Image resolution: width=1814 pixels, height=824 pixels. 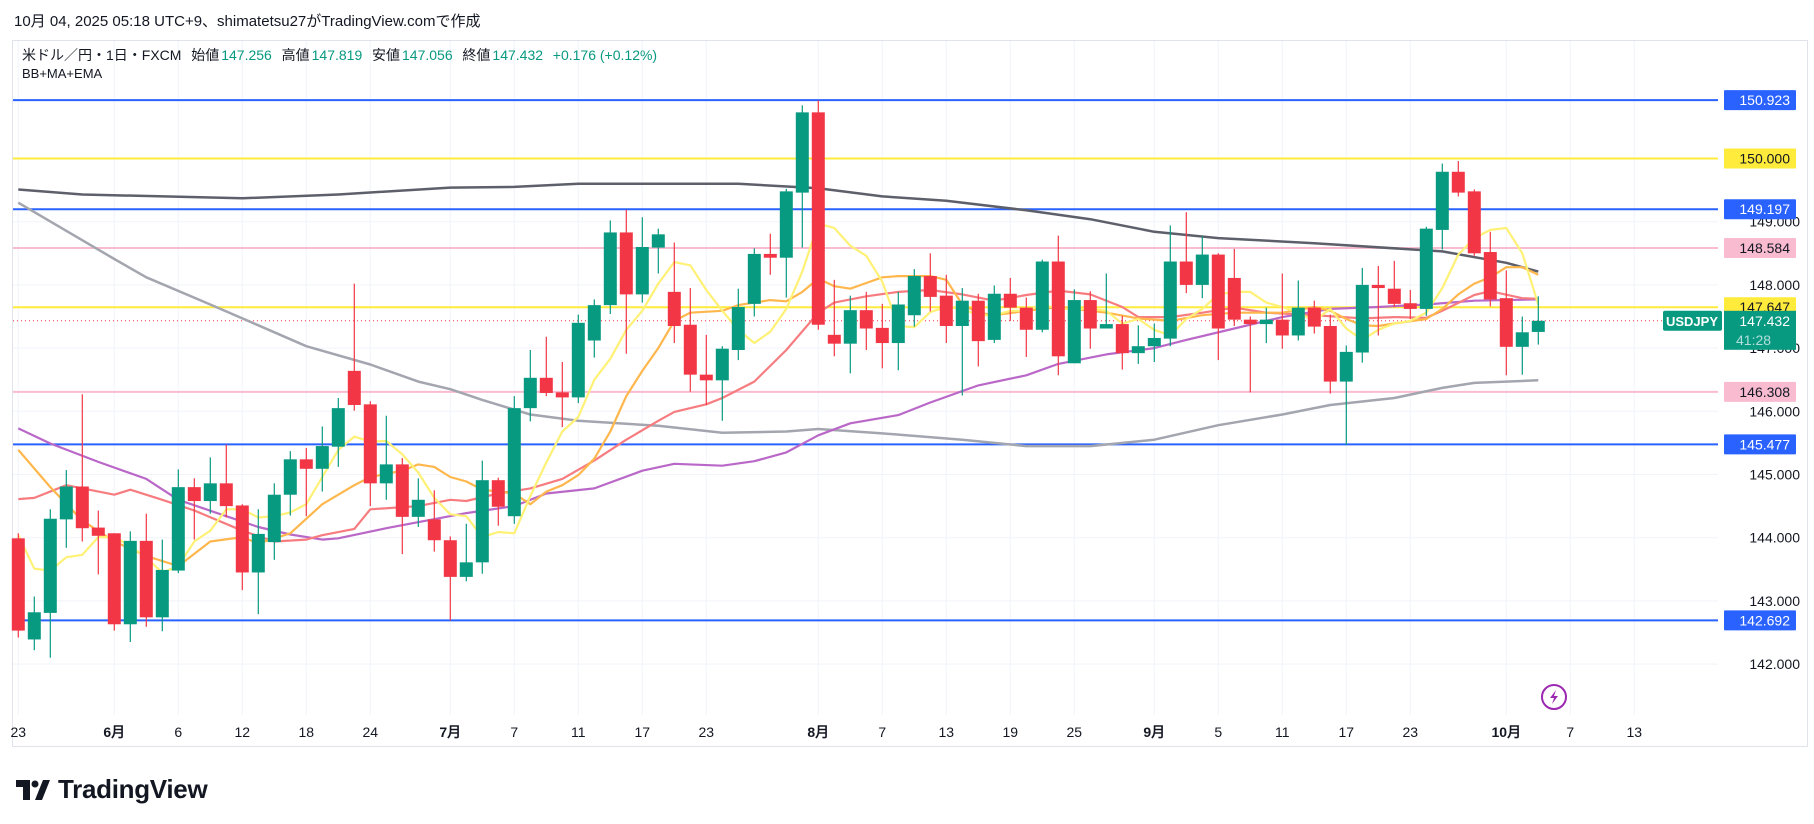 What do you see at coordinates (246, 55) in the screenshot?
I see `open-value: 147.256` at bounding box center [246, 55].